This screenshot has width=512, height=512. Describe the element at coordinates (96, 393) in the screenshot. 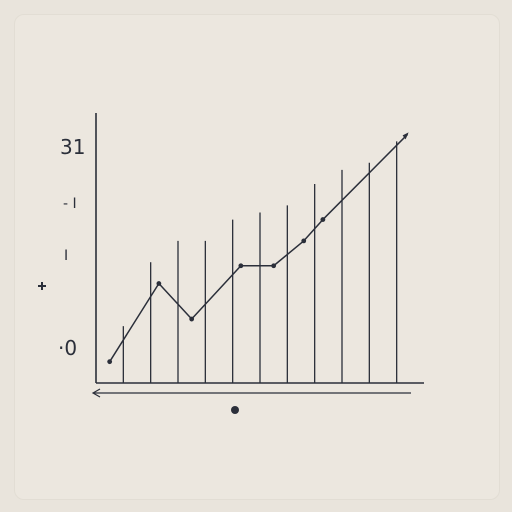

I see `x-axis-arrowhead` at that location.